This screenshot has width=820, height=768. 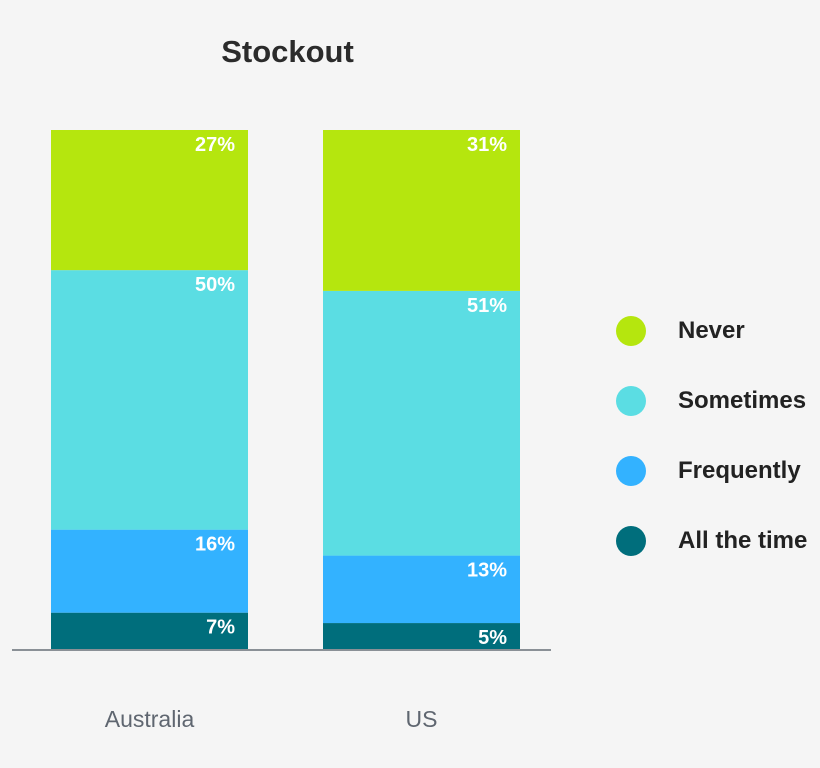 I want to click on legend-swatch-all-the-time, so click(x=631, y=541).